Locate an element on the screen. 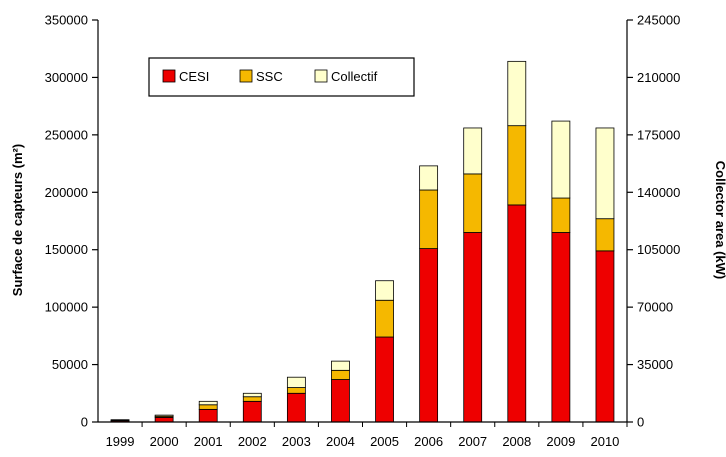  bar-segment-ssc-2001 is located at coordinates (208, 407).